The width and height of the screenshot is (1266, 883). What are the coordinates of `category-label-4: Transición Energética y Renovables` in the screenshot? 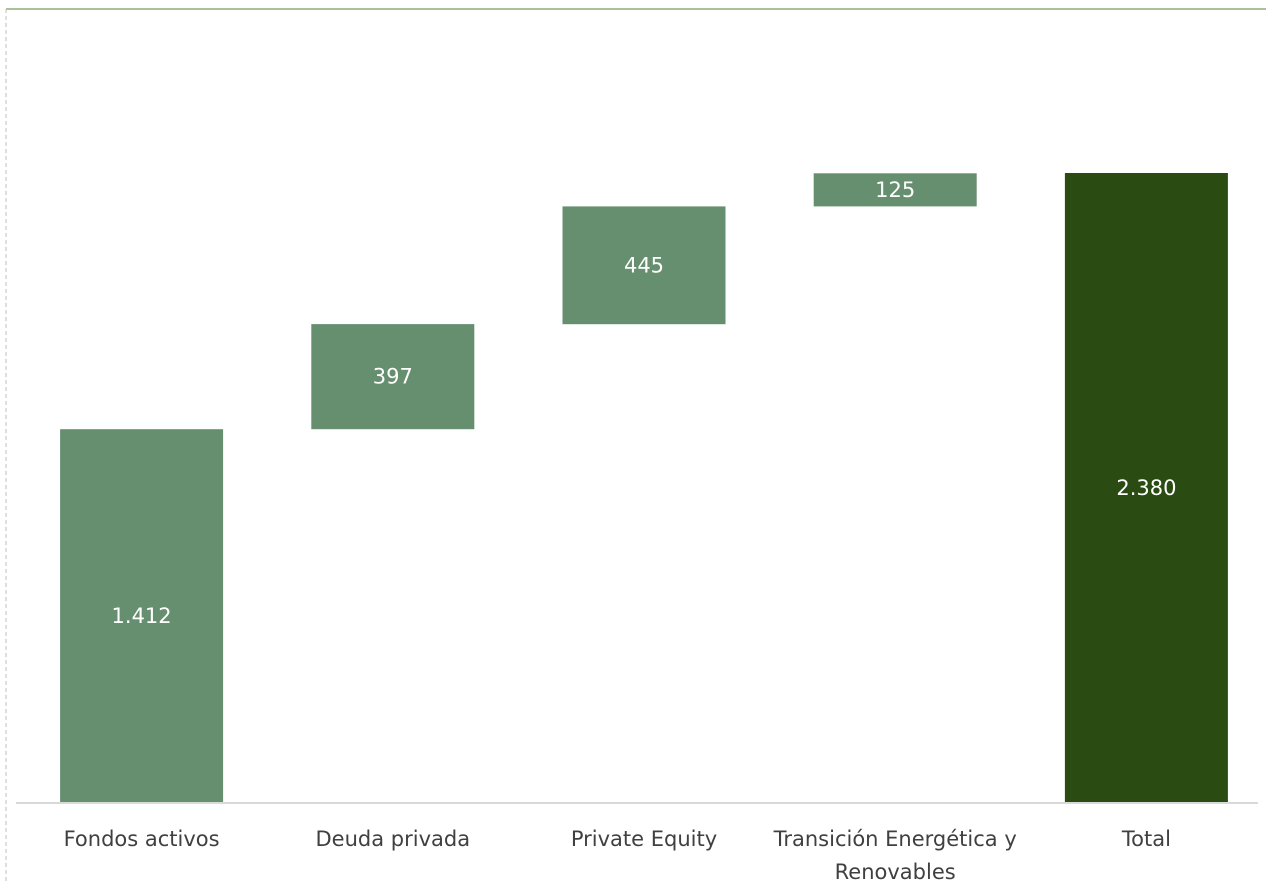 It's located at (895, 855).